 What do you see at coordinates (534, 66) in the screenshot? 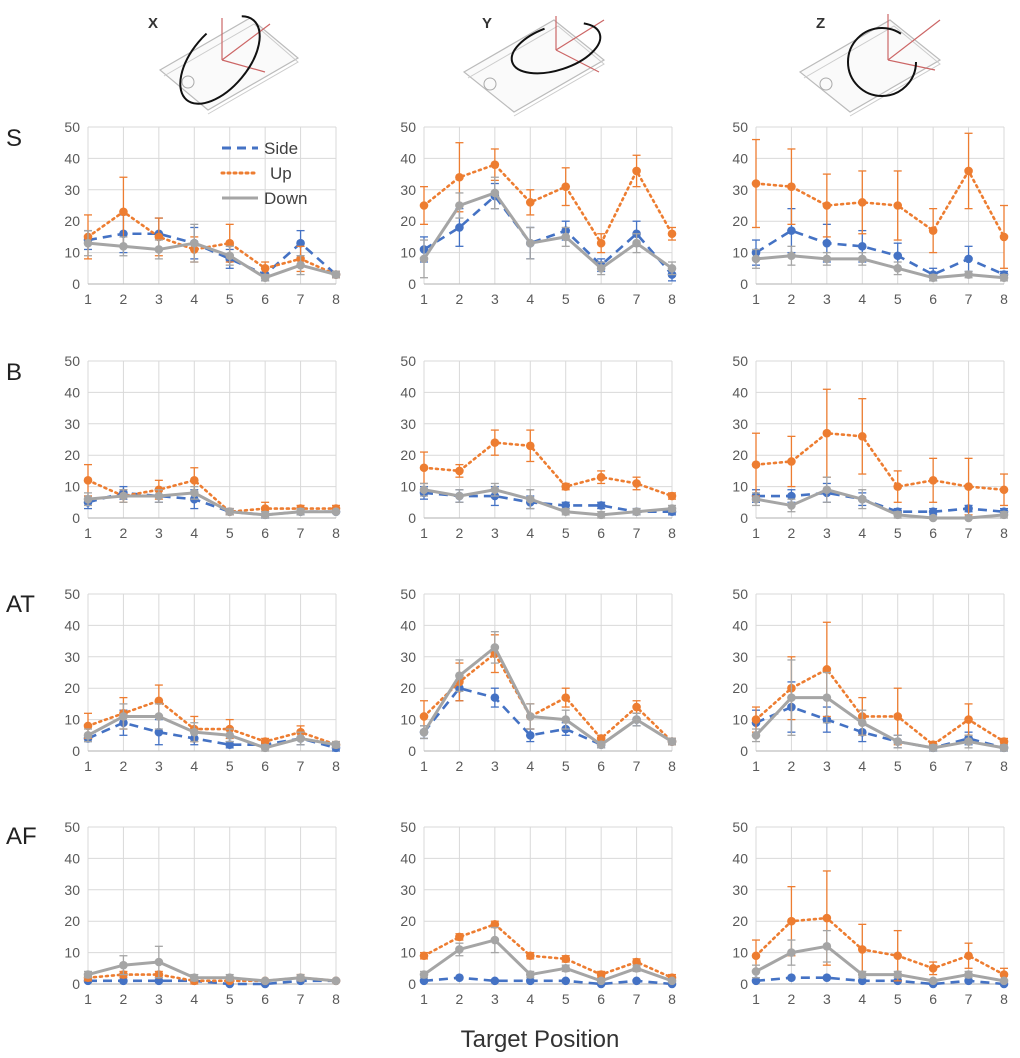
I see `phone-rotation-y-icon` at bounding box center [534, 66].